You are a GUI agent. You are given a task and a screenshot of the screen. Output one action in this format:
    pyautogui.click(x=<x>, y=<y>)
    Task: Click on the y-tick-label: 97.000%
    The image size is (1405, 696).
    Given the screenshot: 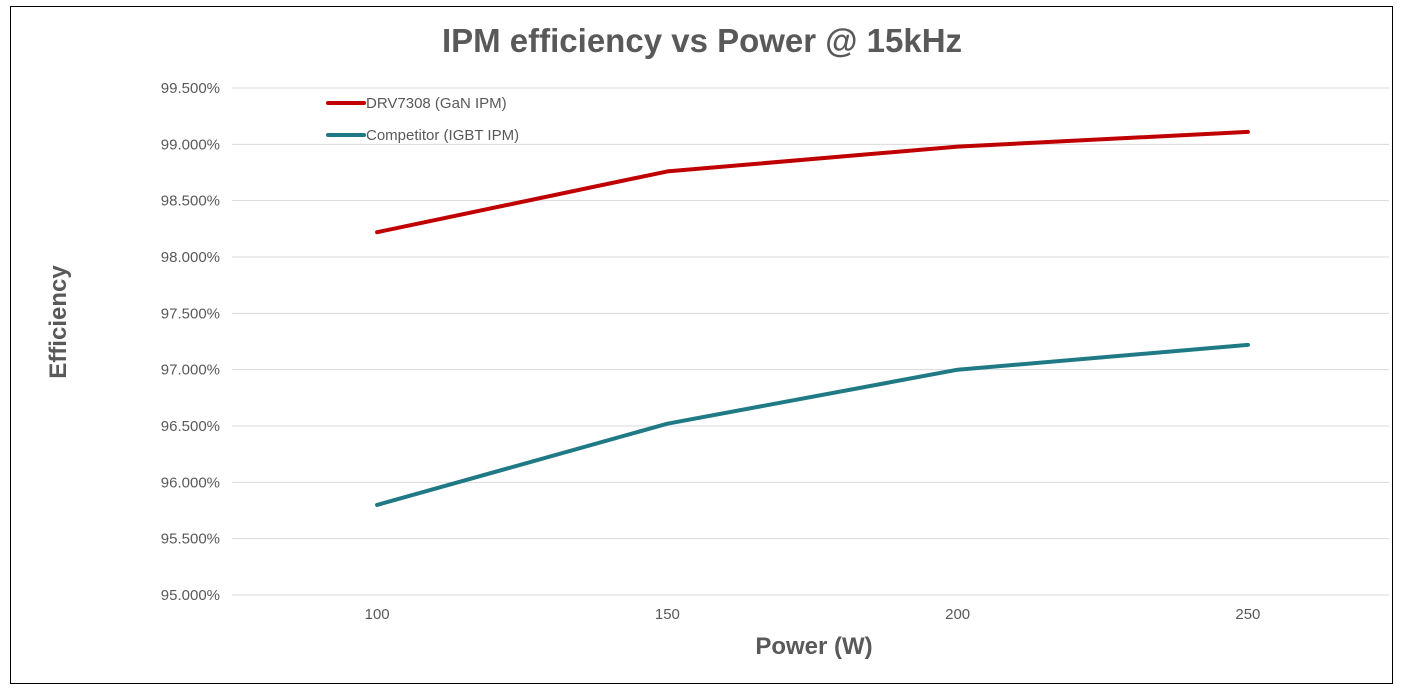 What is the action you would take?
    pyautogui.click(x=190, y=370)
    